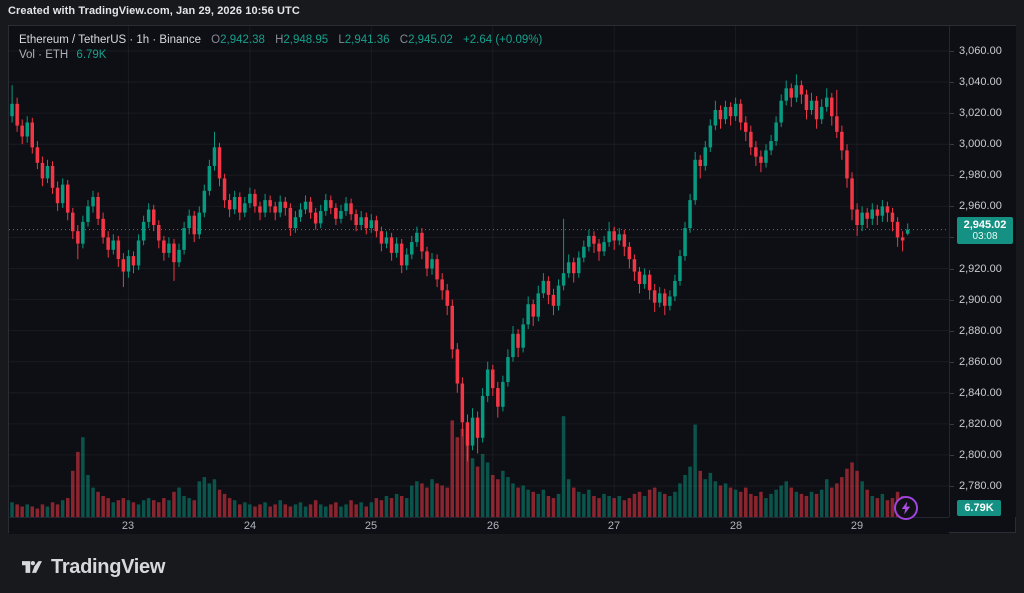 The height and width of the screenshot is (593, 1024). I want to click on time-axis: 23 24 25 26 27 28 29, so click(479, 525).